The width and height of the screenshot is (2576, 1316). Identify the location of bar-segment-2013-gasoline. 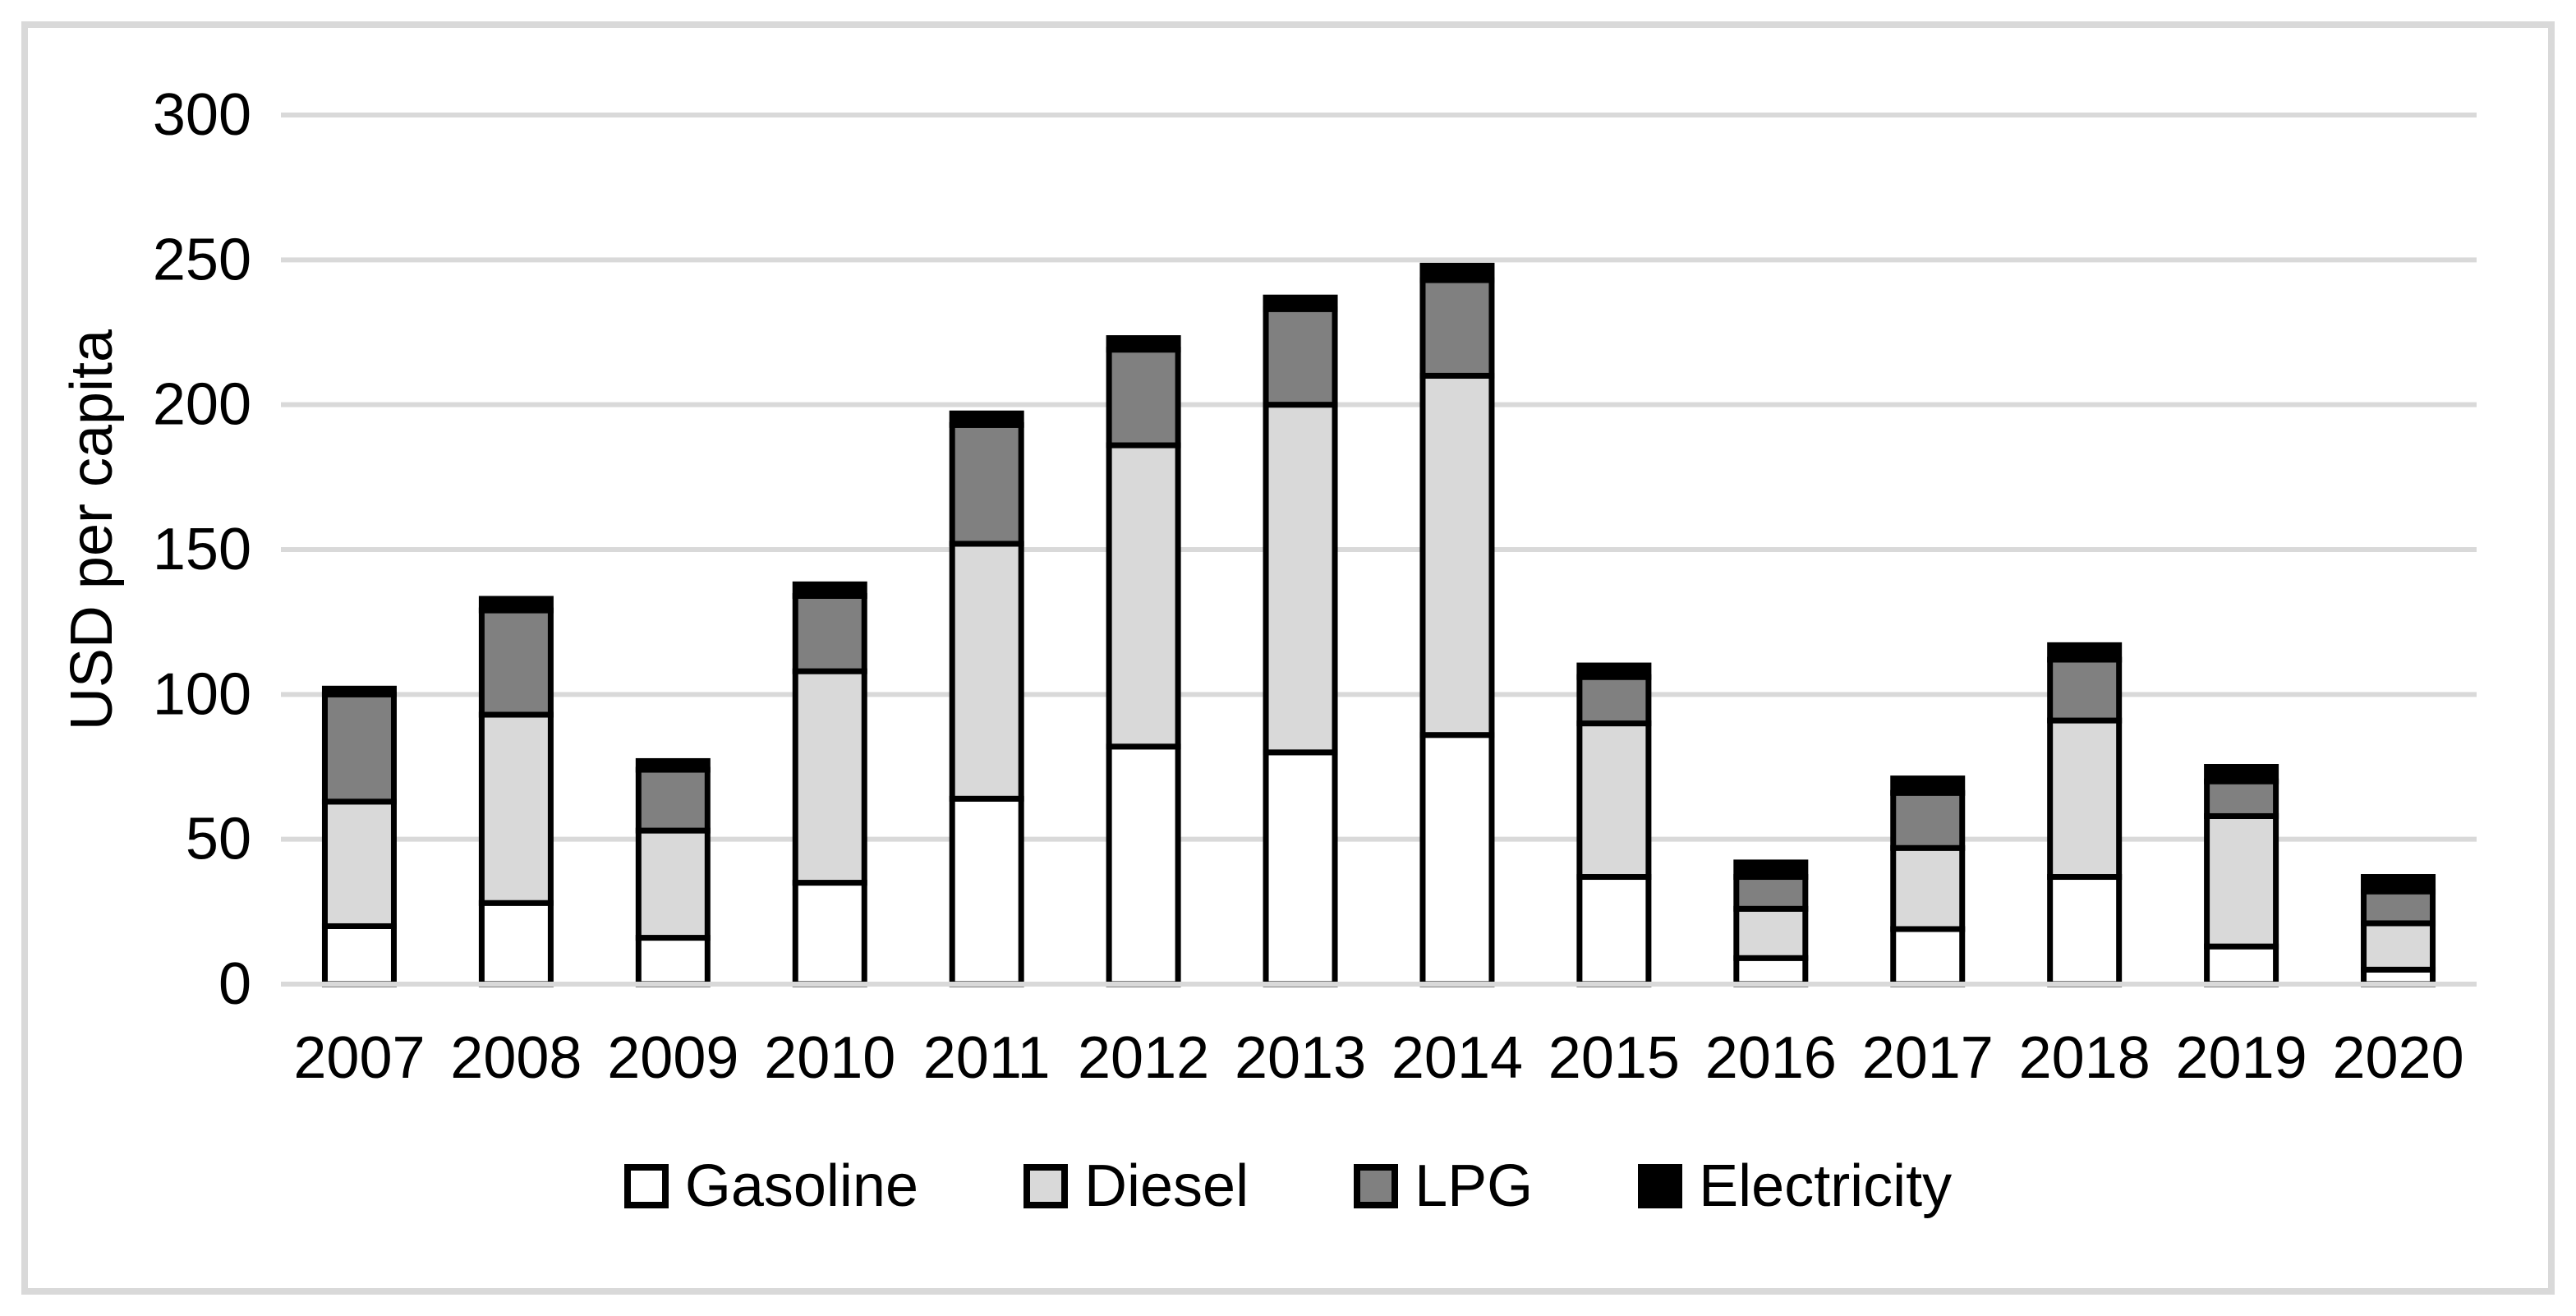
(1300, 868).